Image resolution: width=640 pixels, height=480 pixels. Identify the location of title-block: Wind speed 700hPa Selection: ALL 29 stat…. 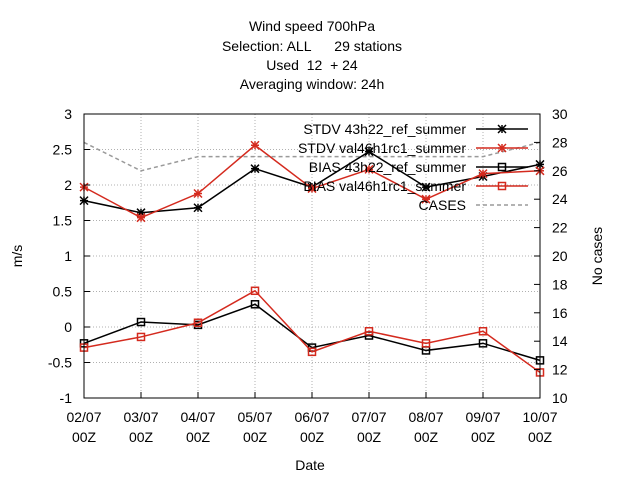
(312, 55).